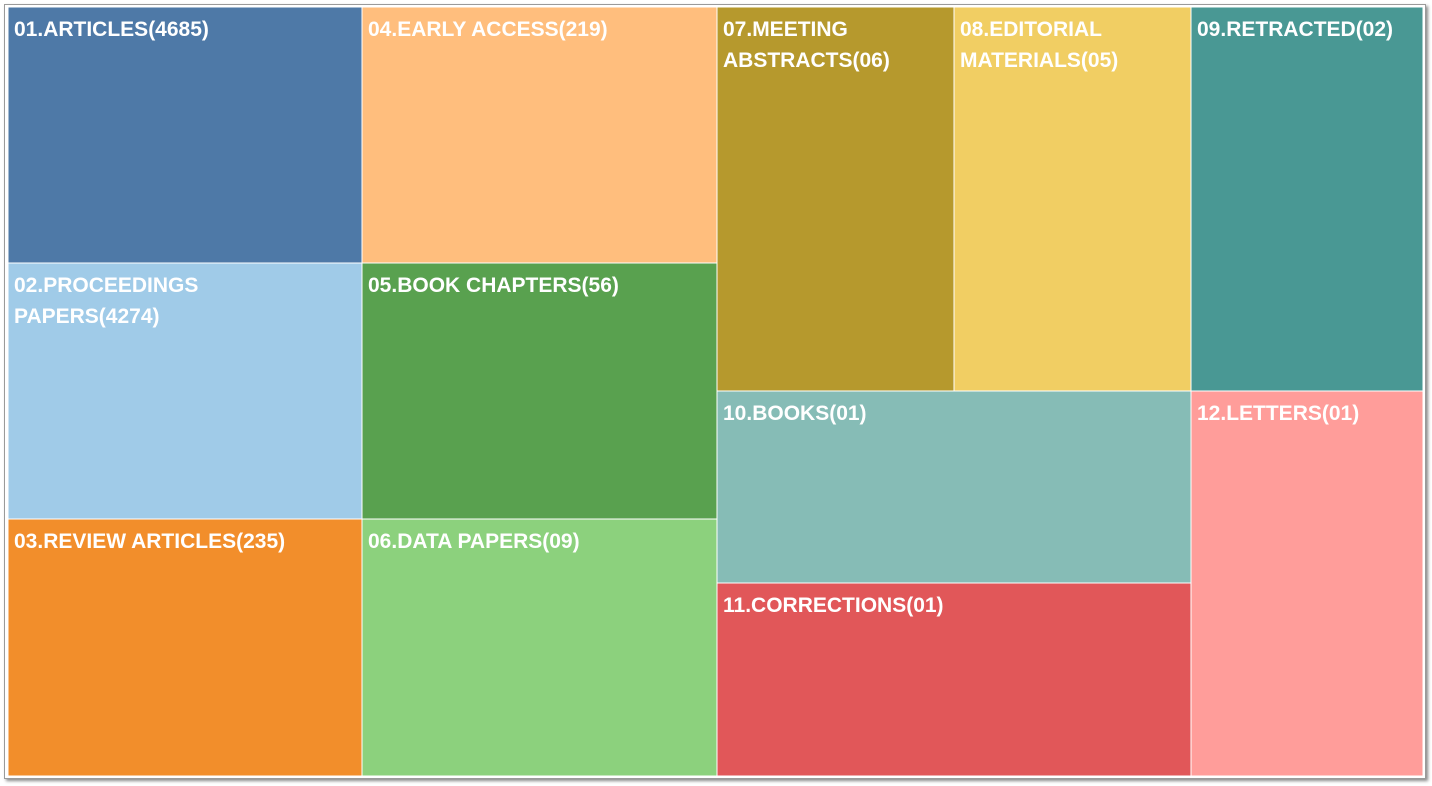  I want to click on tile-label: 06.DATA PAPERS(09), so click(474, 541).